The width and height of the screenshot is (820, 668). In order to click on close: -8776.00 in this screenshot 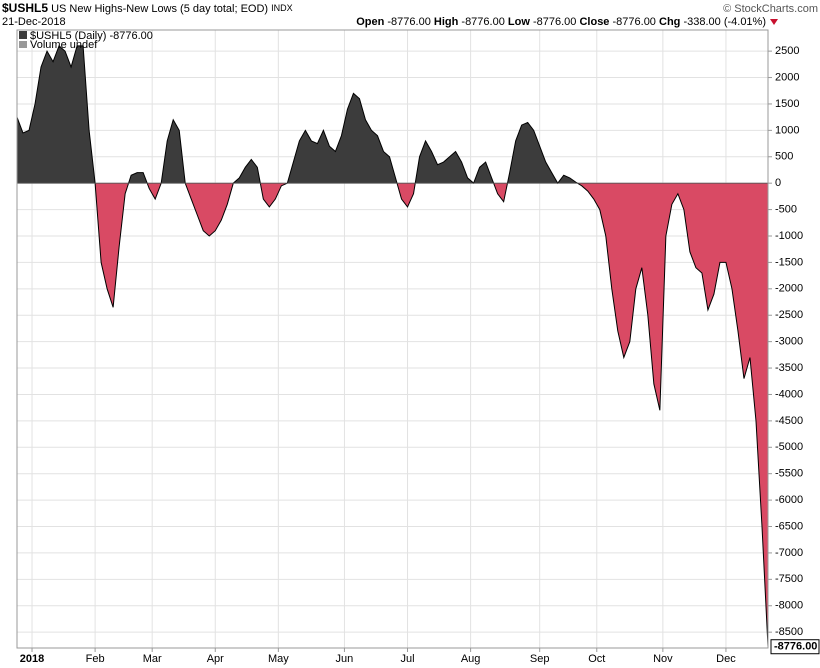, I will do `click(634, 22)`.